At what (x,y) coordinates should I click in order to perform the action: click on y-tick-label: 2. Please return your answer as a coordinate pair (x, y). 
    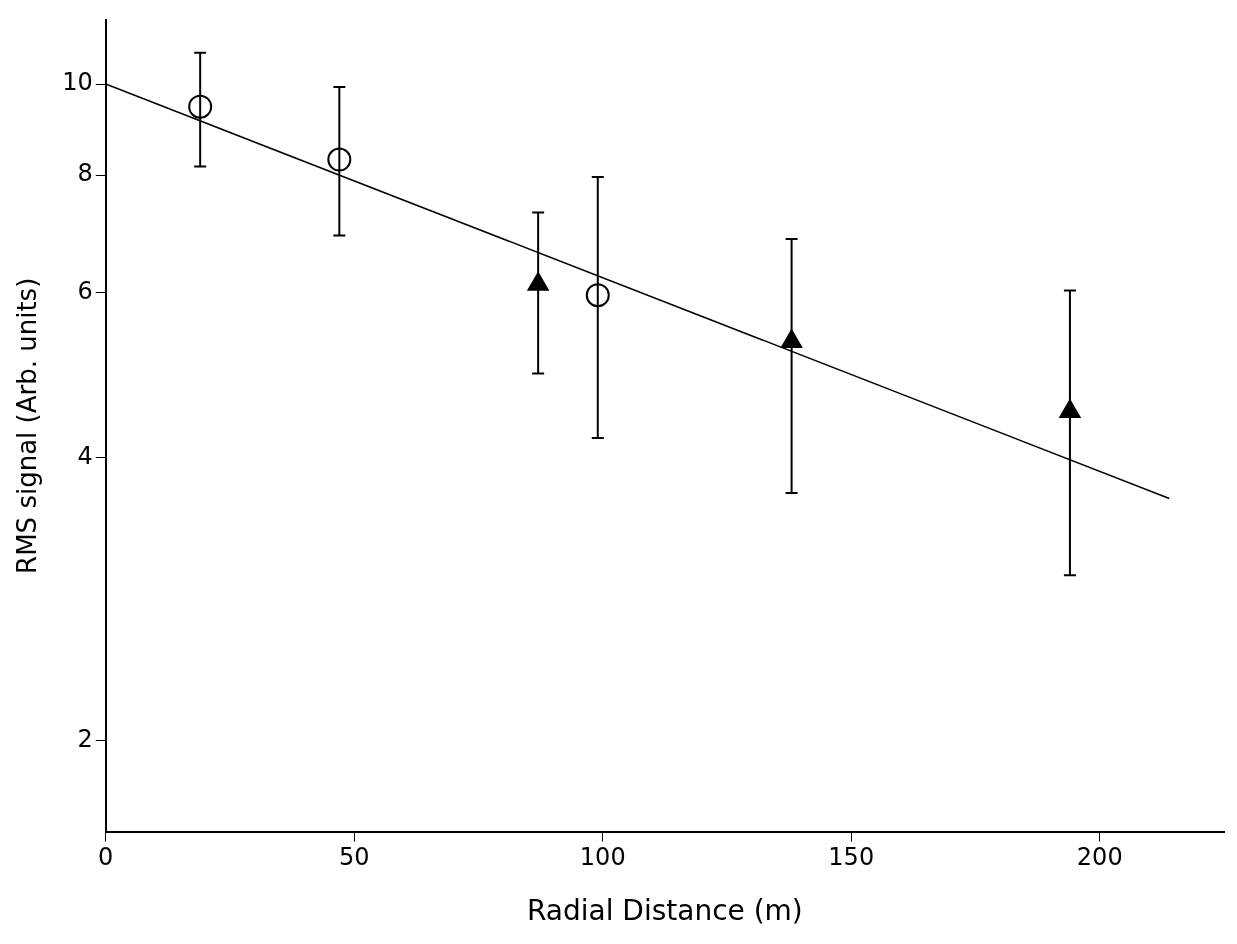
    Looking at the image, I should click on (85, 738).